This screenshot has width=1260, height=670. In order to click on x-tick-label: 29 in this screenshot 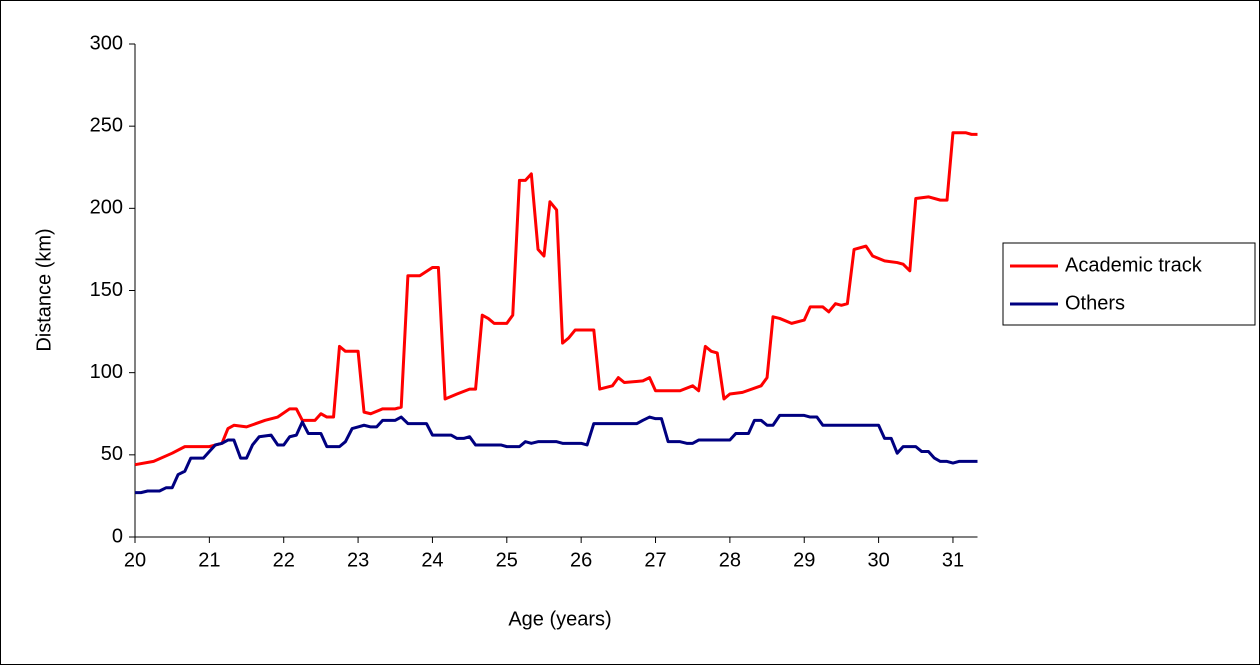, I will do `click(804, 560)`.